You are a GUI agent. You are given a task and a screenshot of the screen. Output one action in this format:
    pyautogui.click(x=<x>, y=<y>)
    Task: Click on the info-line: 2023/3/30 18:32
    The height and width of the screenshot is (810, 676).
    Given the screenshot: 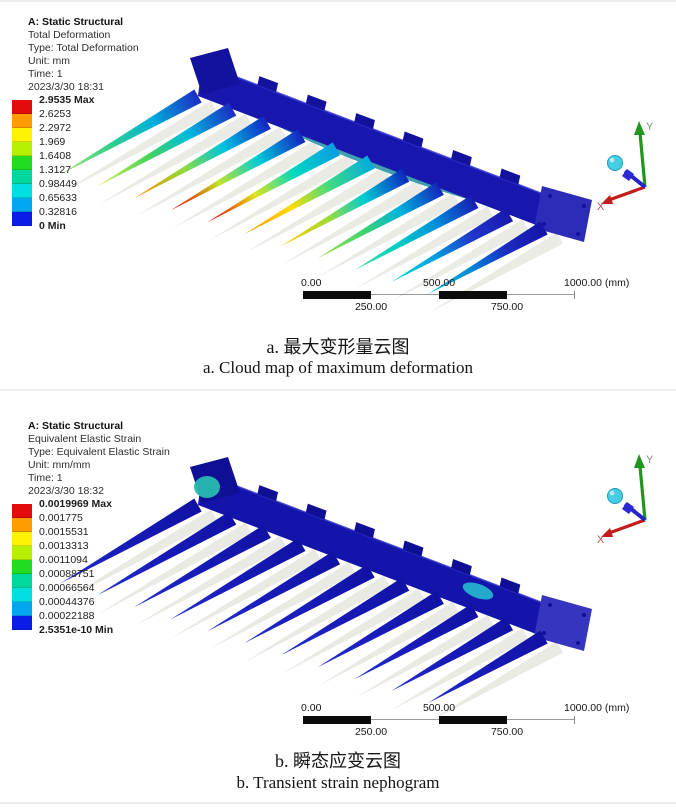 What is the action you would take?
    pyautogui.click(x=66, y=491)
    